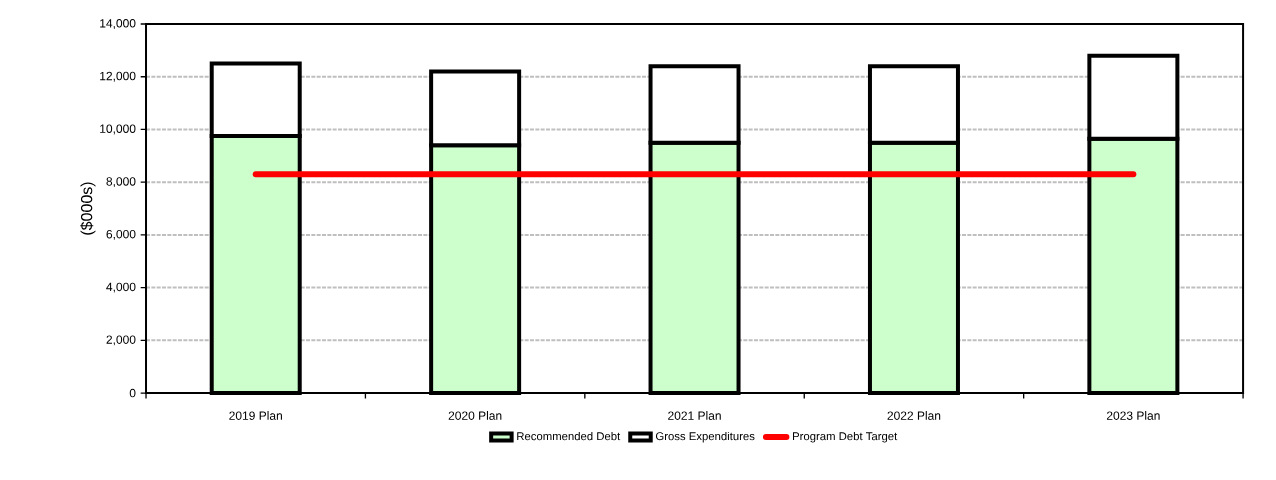 This screenshot has width=1276, height=480. I want to click on y-tick-label: 10,000, so click(118, 129).